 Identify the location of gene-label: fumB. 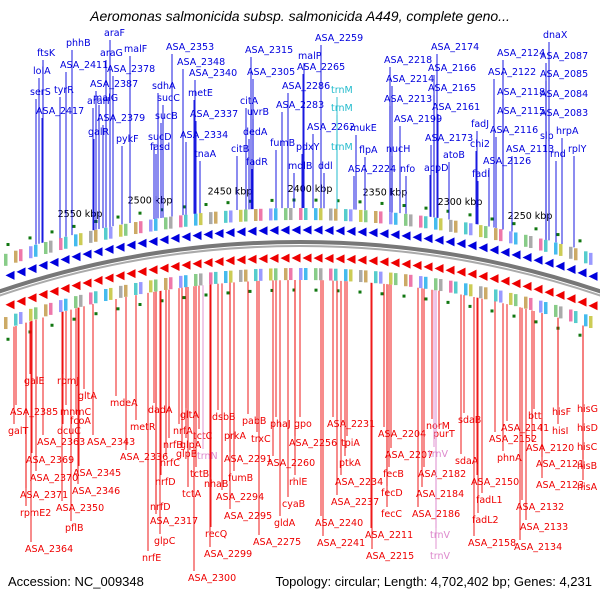
(240, 478).